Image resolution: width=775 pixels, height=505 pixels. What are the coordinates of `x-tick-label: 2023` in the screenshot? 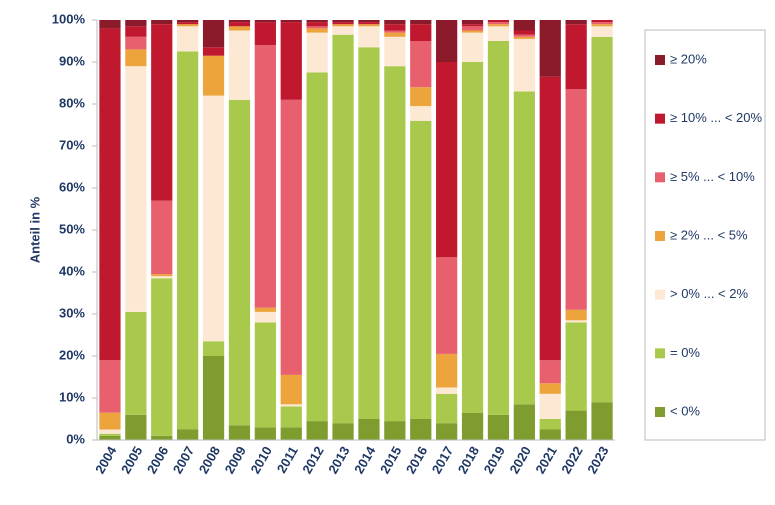 It's located at (597, 460).